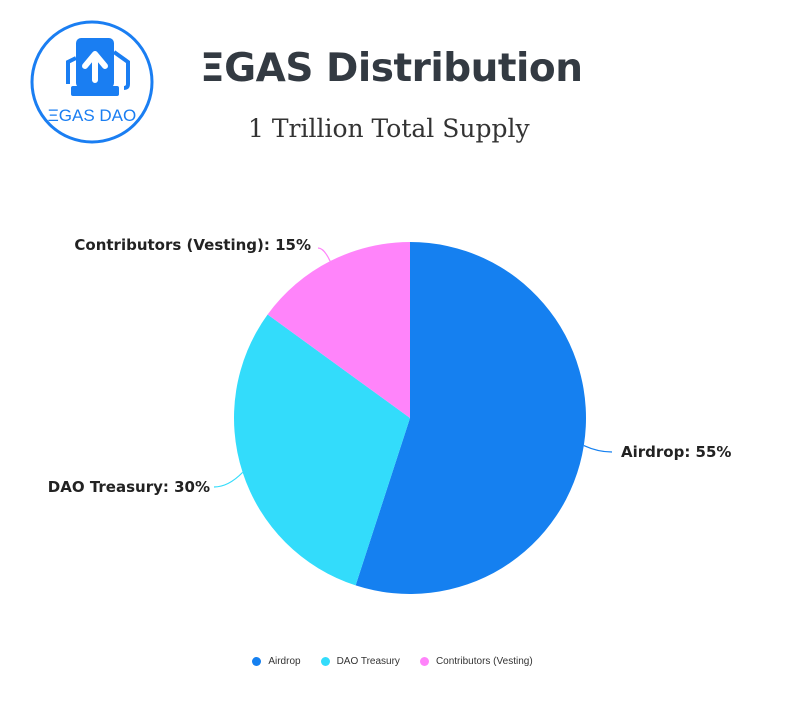 The height and width of the screenshot is (726, 785). What do you see at coordinates (368, 661) in the screenshot?
I see `legend-label-dao-treasury: DAO Treasury` at bounding box center [368, 661].